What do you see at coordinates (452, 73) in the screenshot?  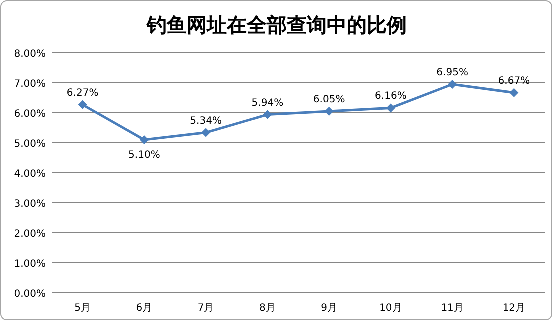 I see `data-label: 6.95%` at bounding box center [452, 73].